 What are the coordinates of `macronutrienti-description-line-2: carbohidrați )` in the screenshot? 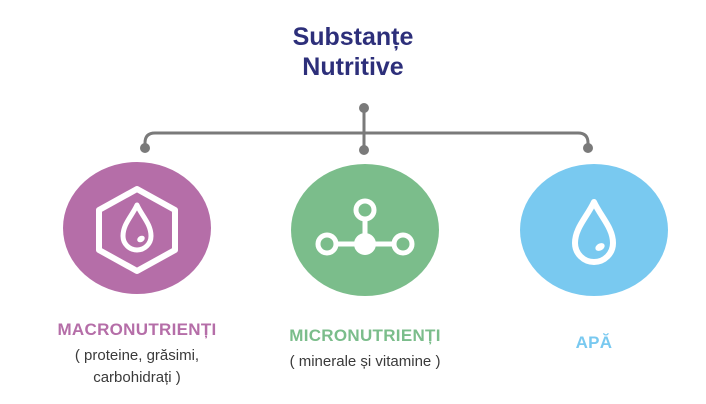 It's located at (137, 377).